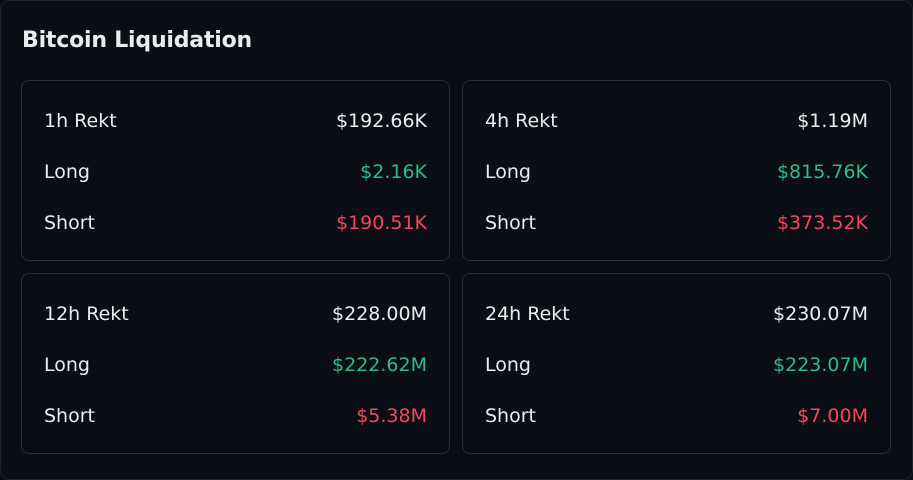  I want to click on long-row: Long $815.76K, so click(676, 172).